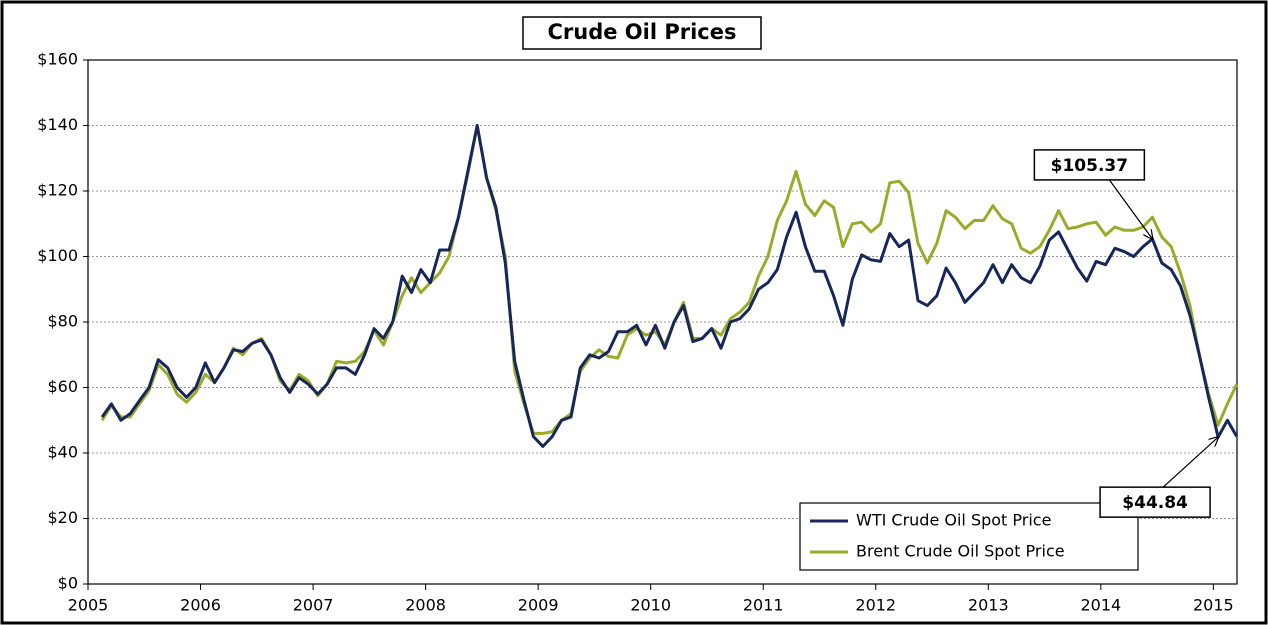  I want to click on x-tick-label: 2007, so click(313, 605).